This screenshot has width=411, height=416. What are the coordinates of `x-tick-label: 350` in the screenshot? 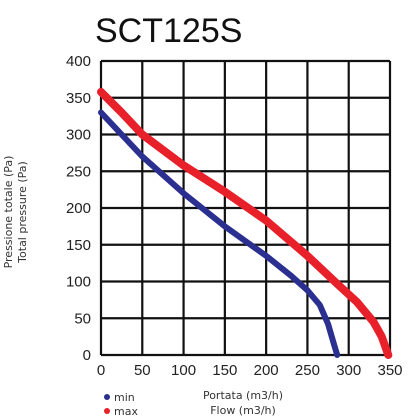 It's located at (389, 370).